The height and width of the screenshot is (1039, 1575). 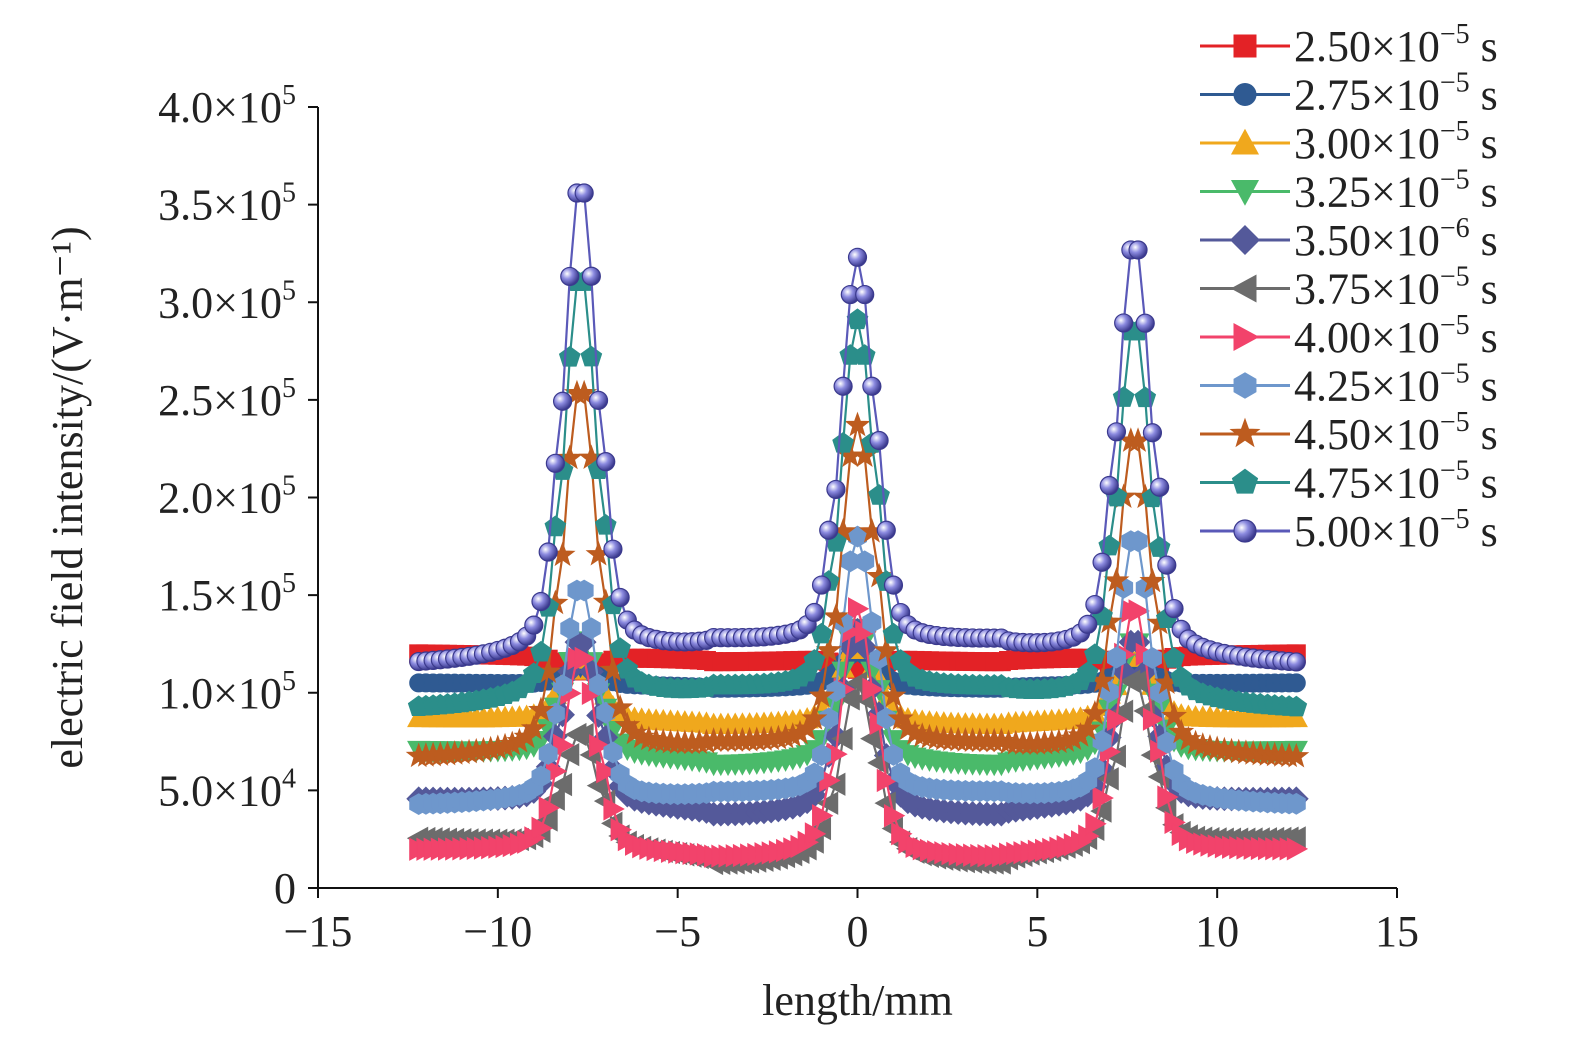 I want to click on x-tick-label: −5, so click(x=677, y=931).